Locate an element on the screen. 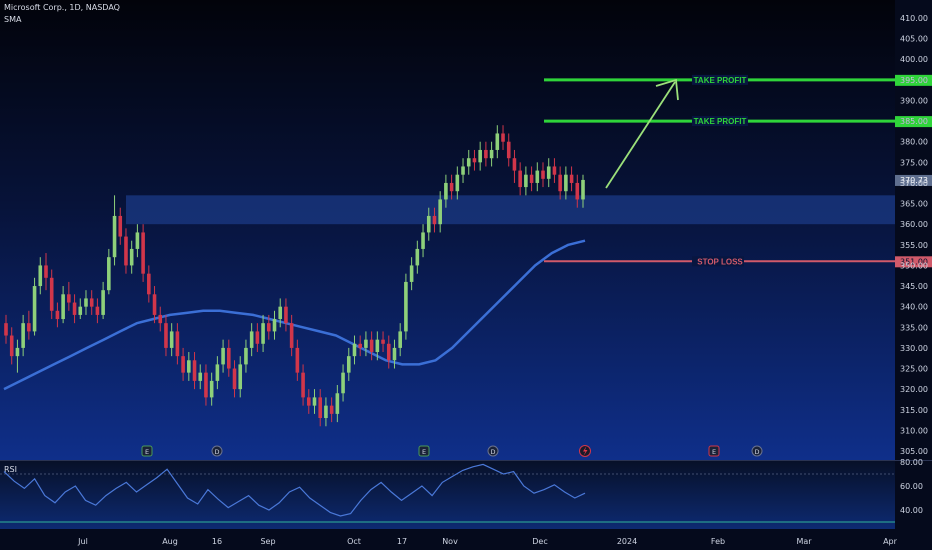  time-tick-label: Dec is located at coordinates (539, 541).